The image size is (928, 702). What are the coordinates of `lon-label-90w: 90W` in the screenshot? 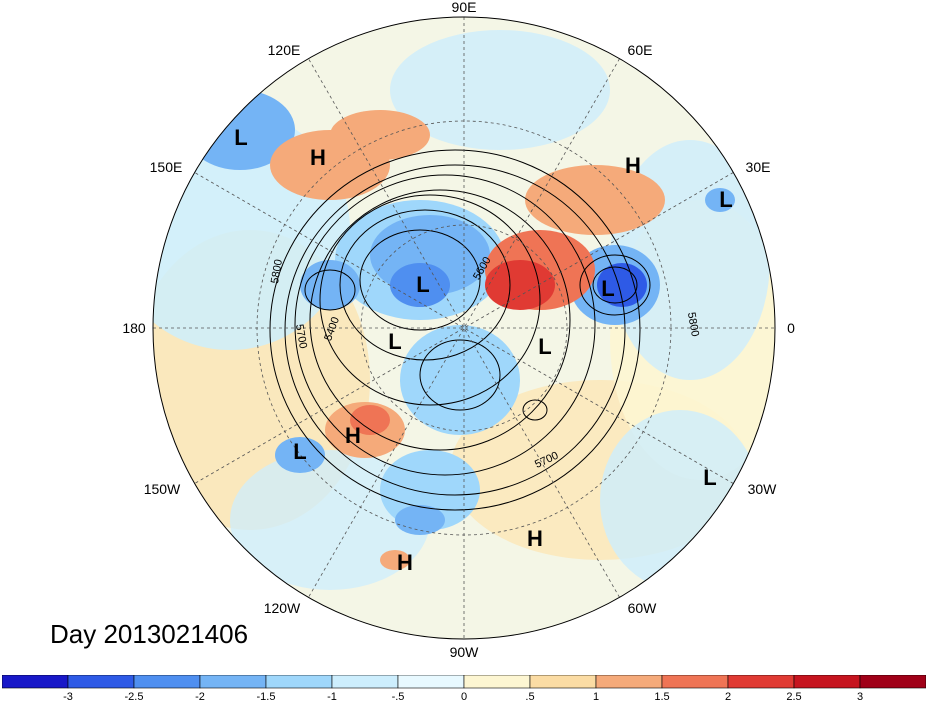 It's located at (465, 652).